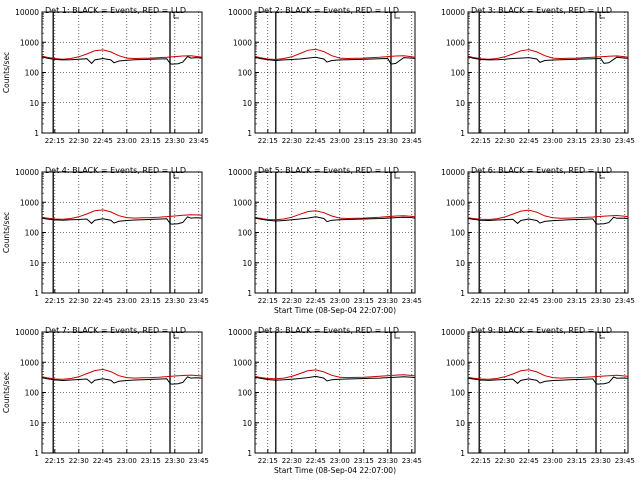  I want to click on y-axis-label: Counts/sec, so click(6, 72).